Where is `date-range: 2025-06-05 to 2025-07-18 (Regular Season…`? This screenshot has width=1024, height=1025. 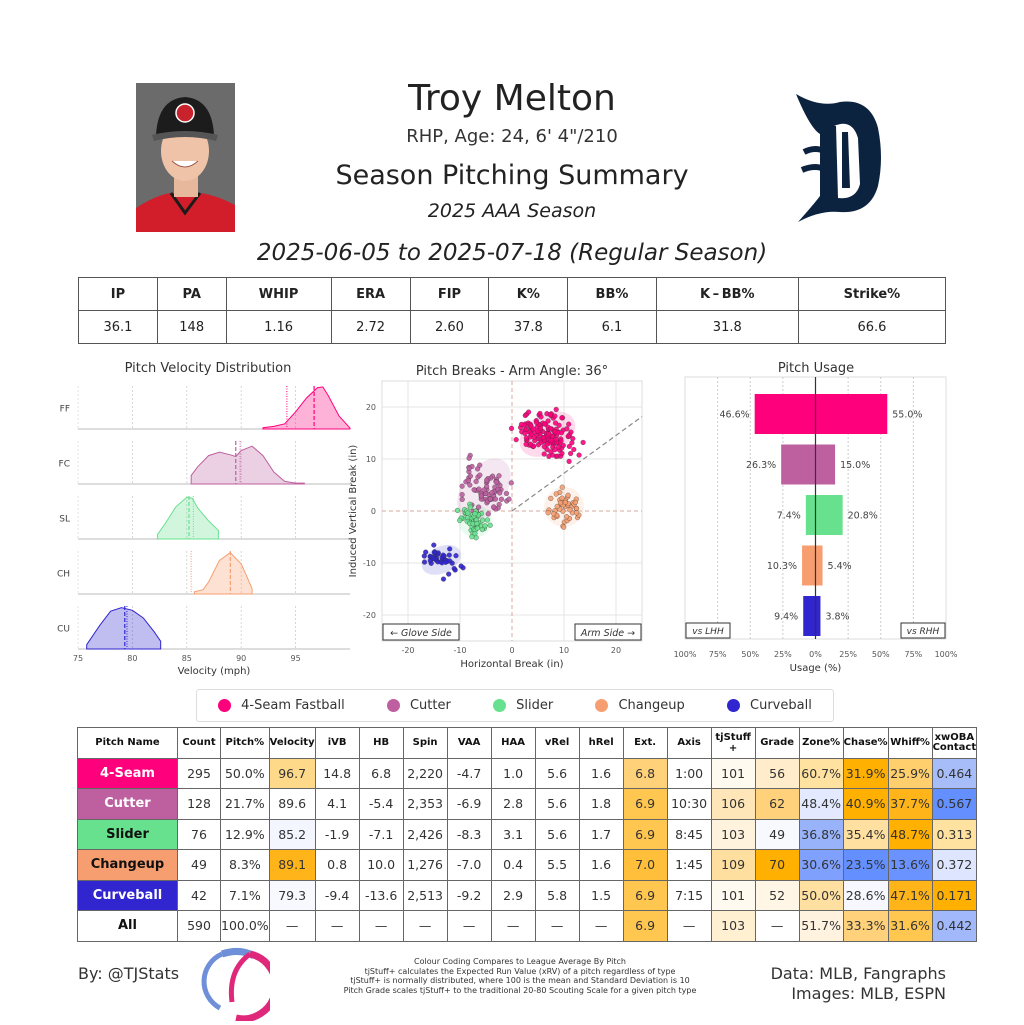
date-range: 2025-06-05 to 2025-07-18 (Regular Season… is located at coordinates (512, 253).